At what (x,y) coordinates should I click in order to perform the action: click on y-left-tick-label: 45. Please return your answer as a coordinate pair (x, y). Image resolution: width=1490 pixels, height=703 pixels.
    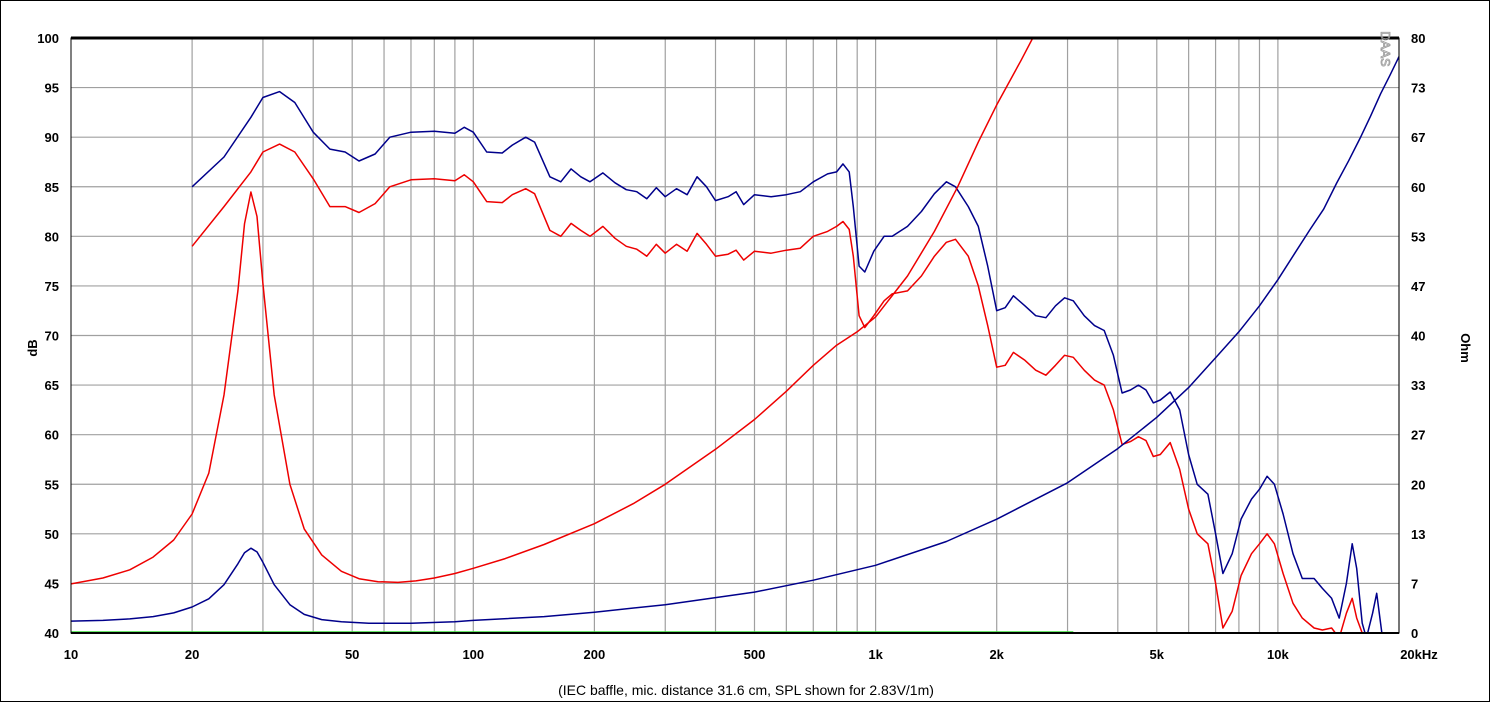
    Looking at the image, I should click on (52, 583).